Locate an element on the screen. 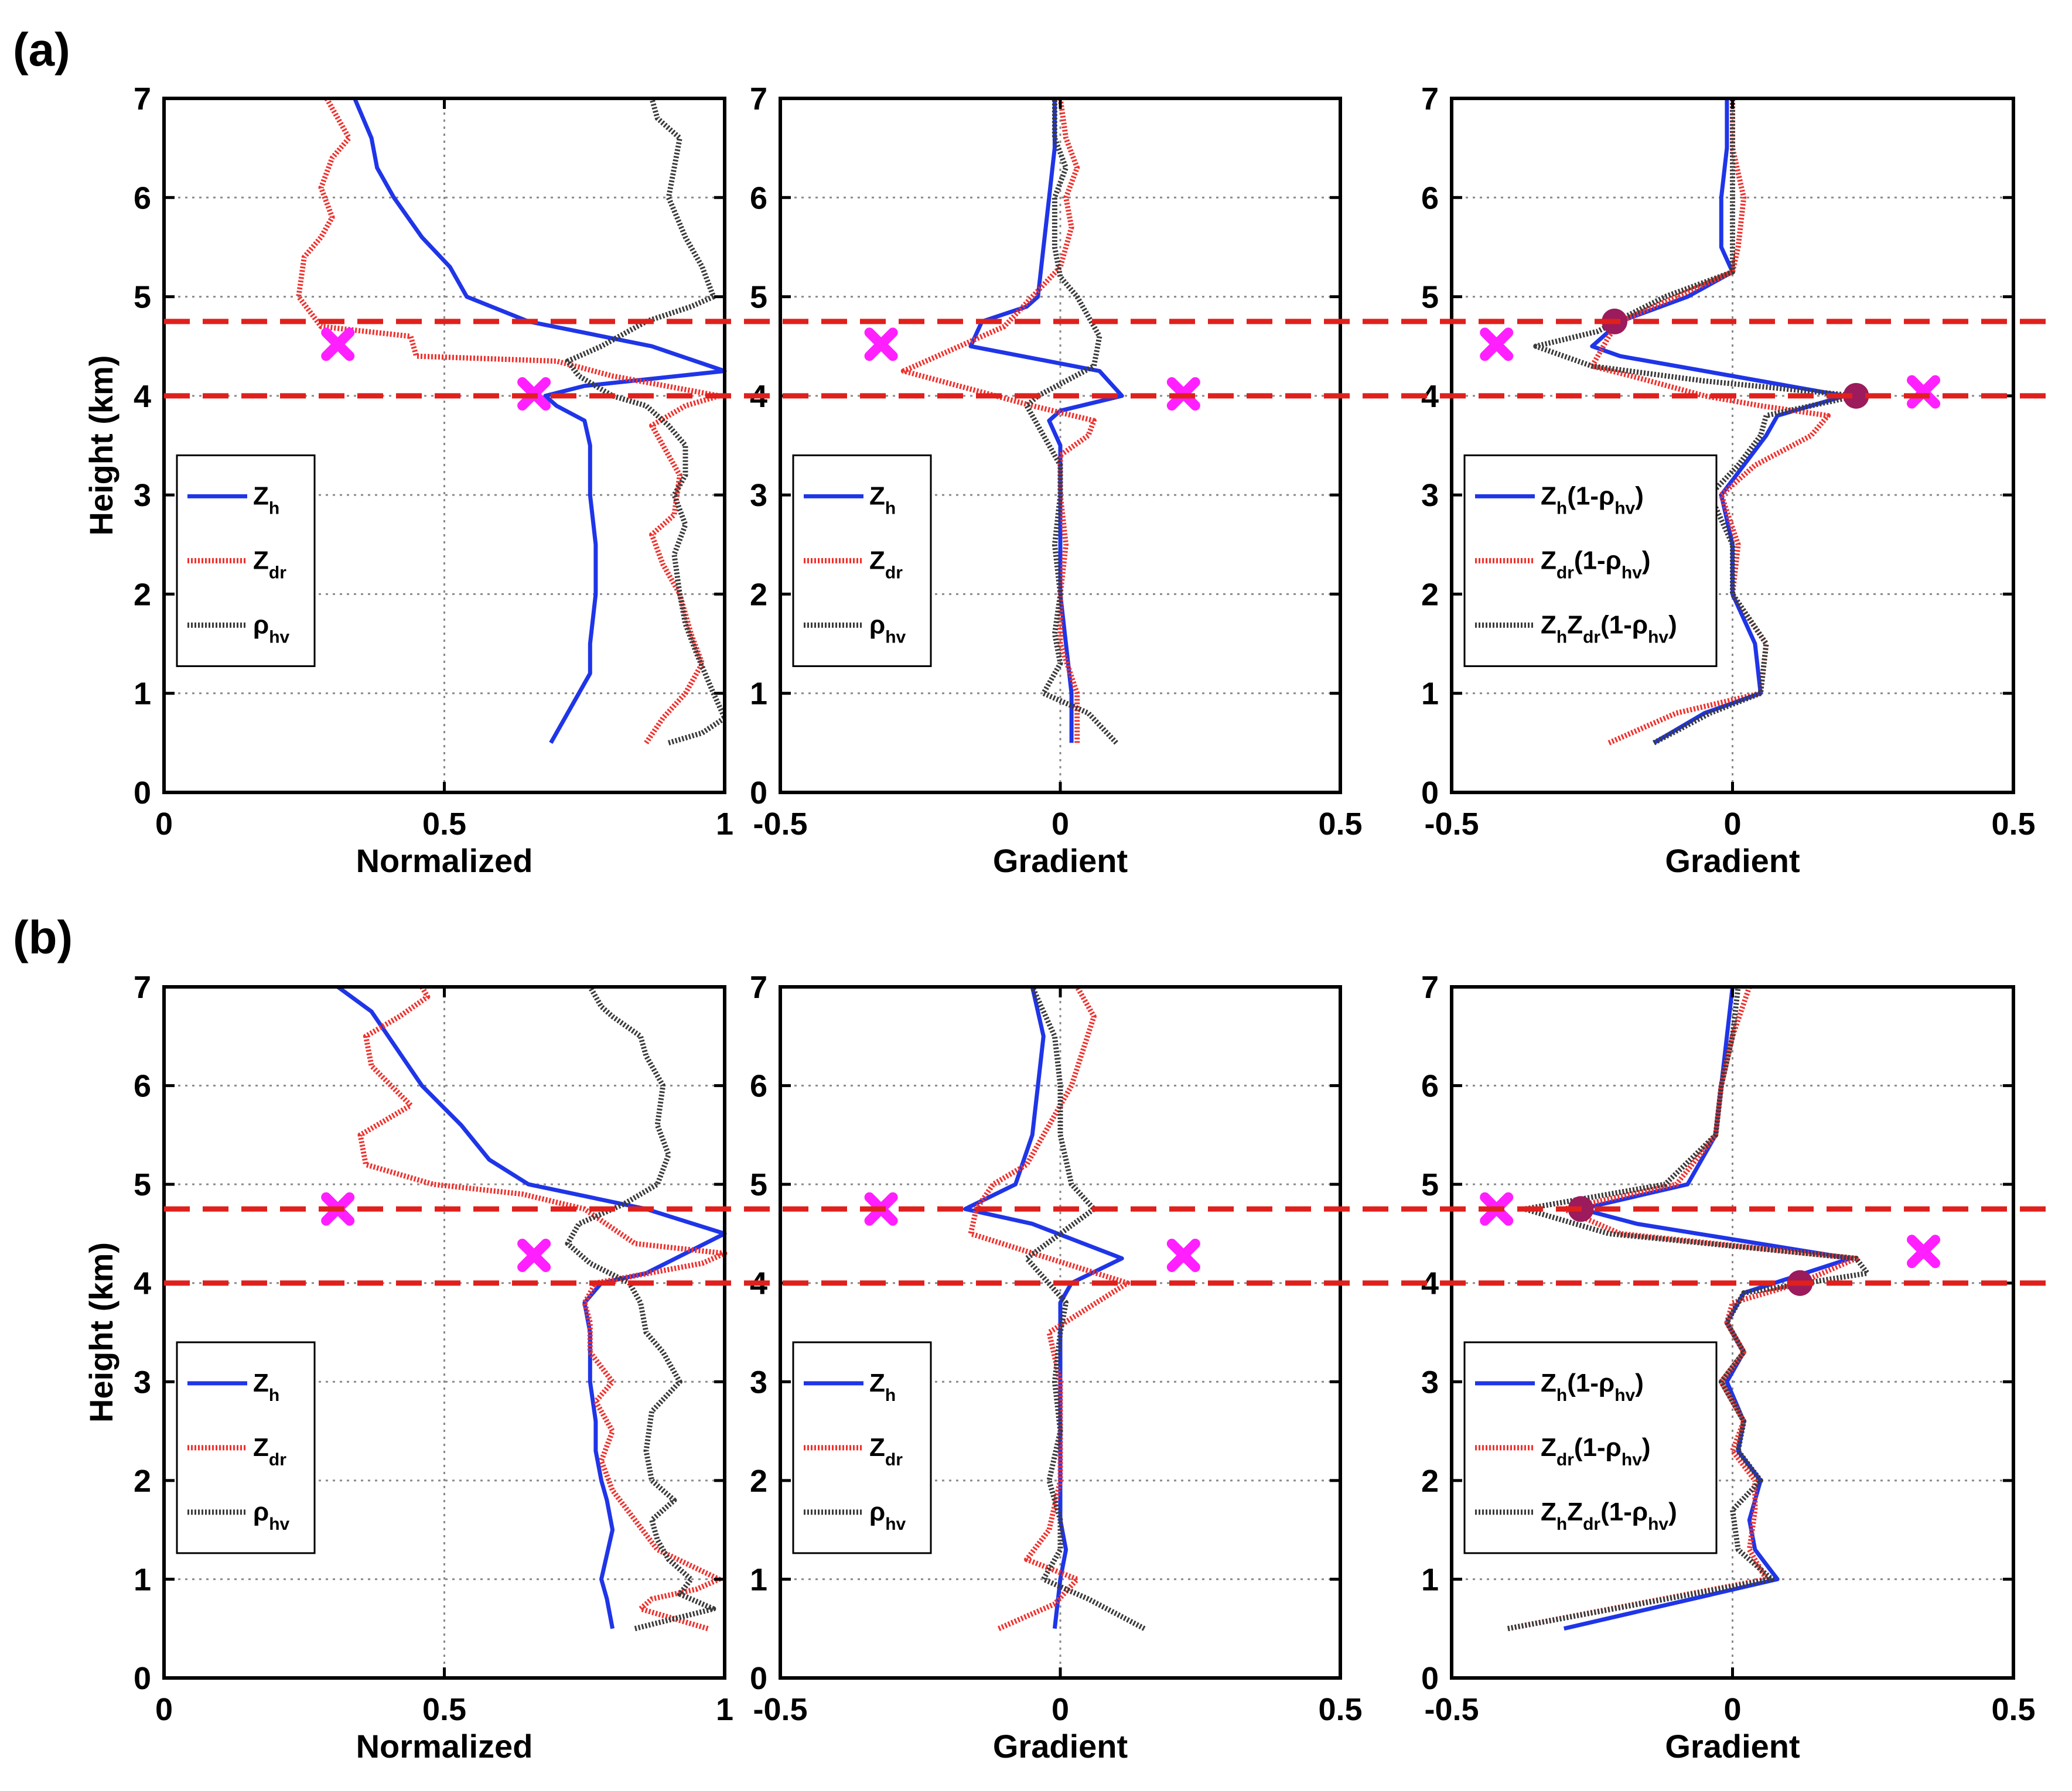 The height and width of the screenshot is (1791, 2072). x-tick-label: 1 is located at coordinates (724, 1710).